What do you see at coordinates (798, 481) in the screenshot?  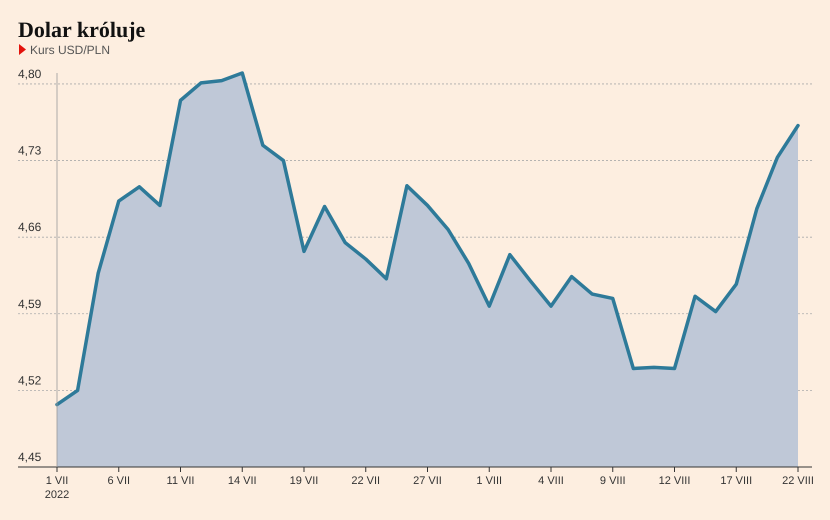 I see `x-tick-label: 22 VIII` at bounding box center [798, 481].